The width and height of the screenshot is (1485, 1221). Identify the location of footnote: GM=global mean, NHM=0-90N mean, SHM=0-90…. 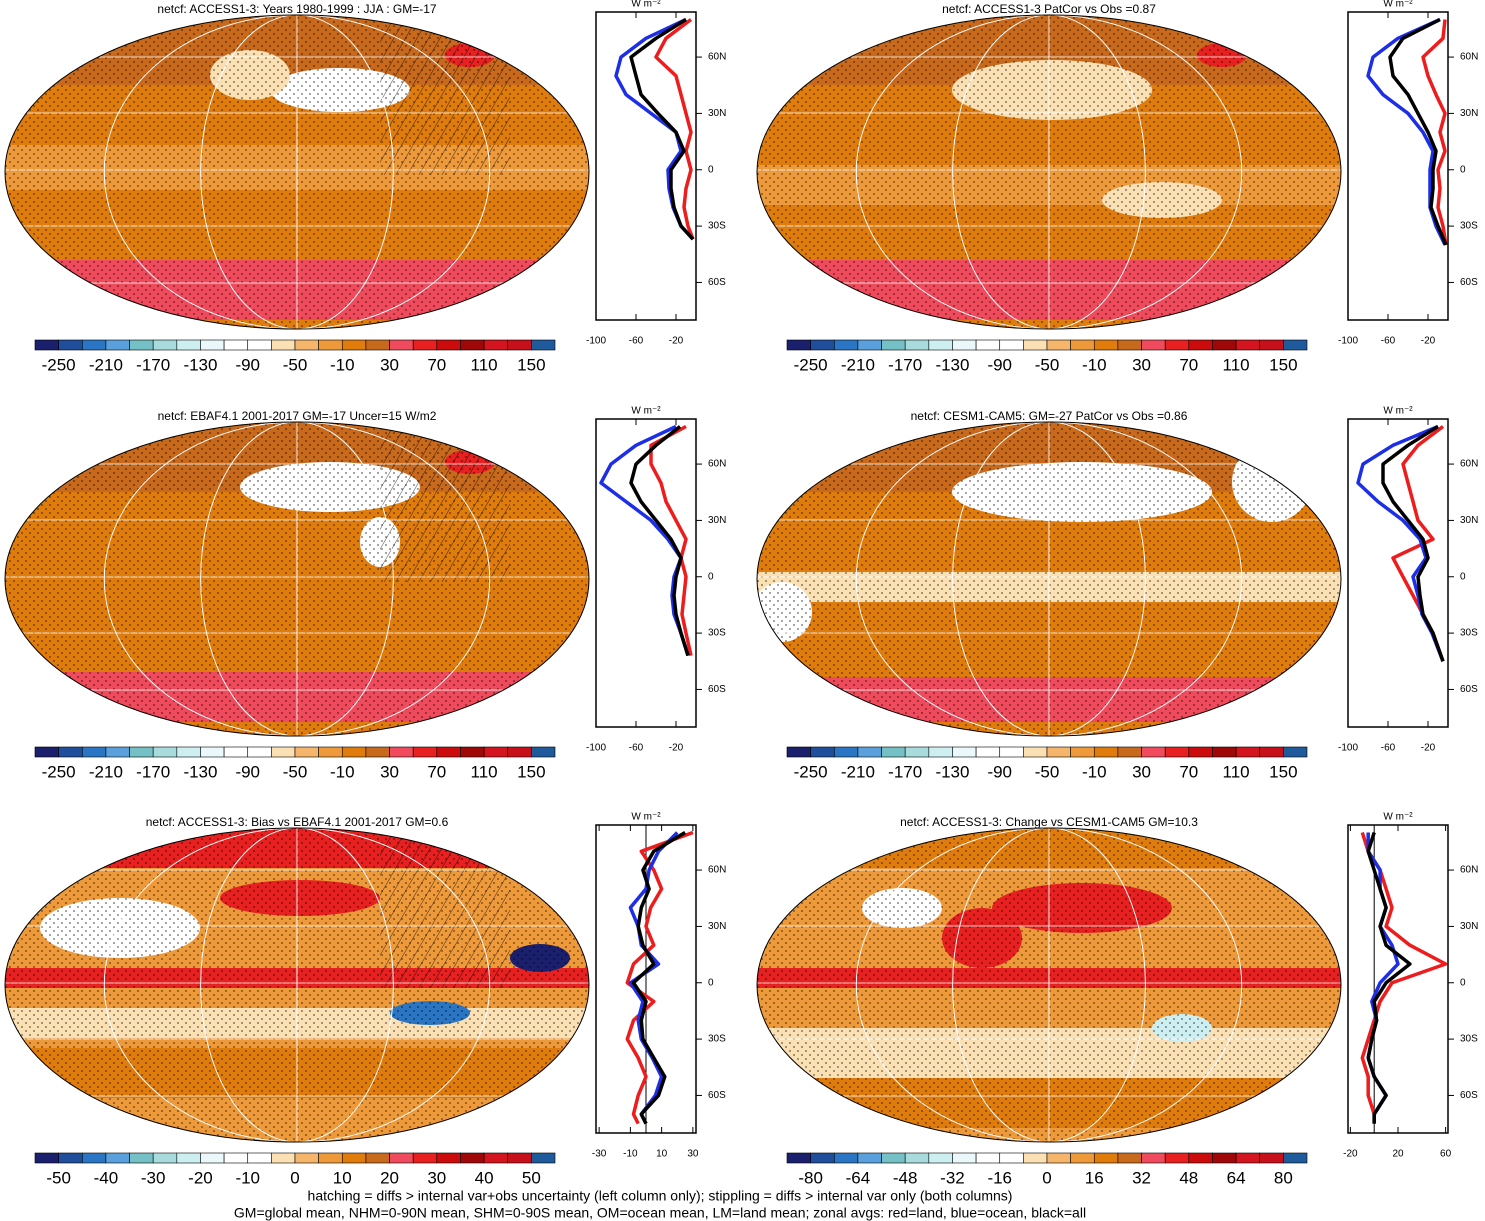
(660, 1213).